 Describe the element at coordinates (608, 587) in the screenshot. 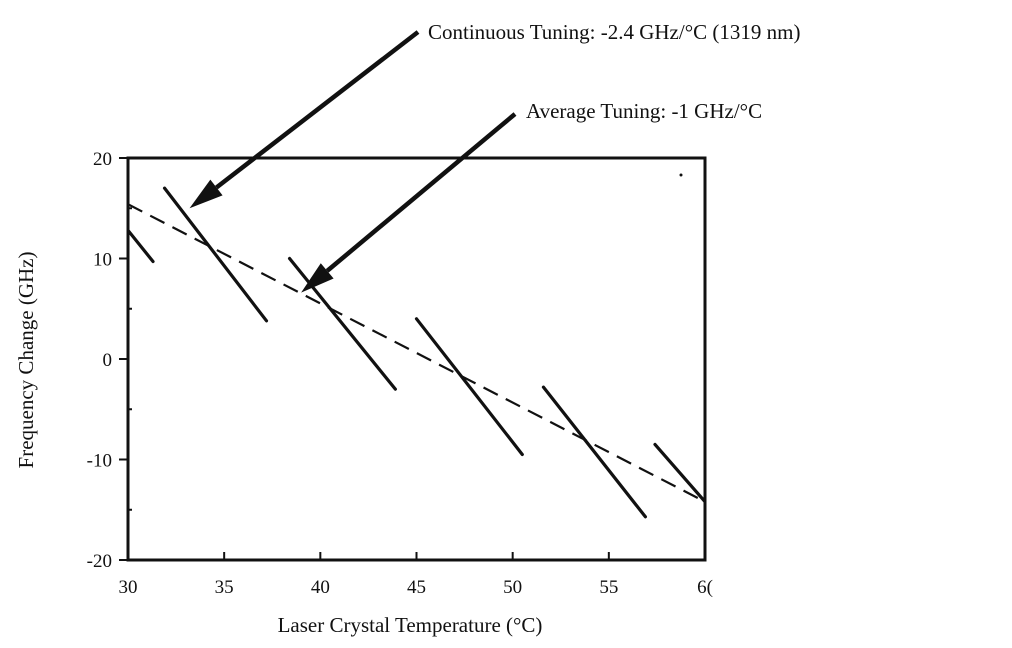

I see `x-tick-label: 55` at that location.